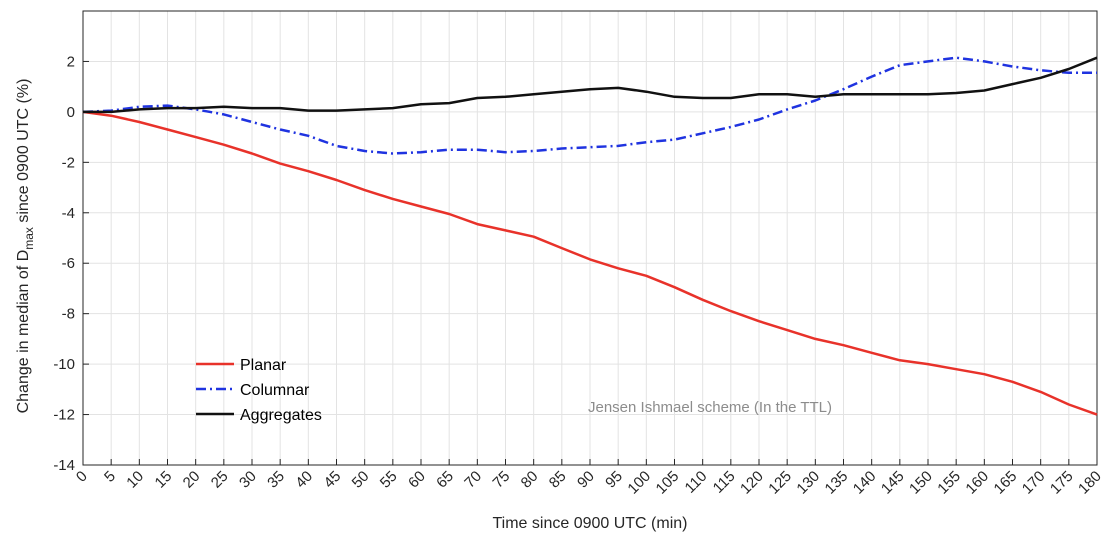 The image size is (1111, 534). I want to click on series-line-aggregates, so click(590, 85).